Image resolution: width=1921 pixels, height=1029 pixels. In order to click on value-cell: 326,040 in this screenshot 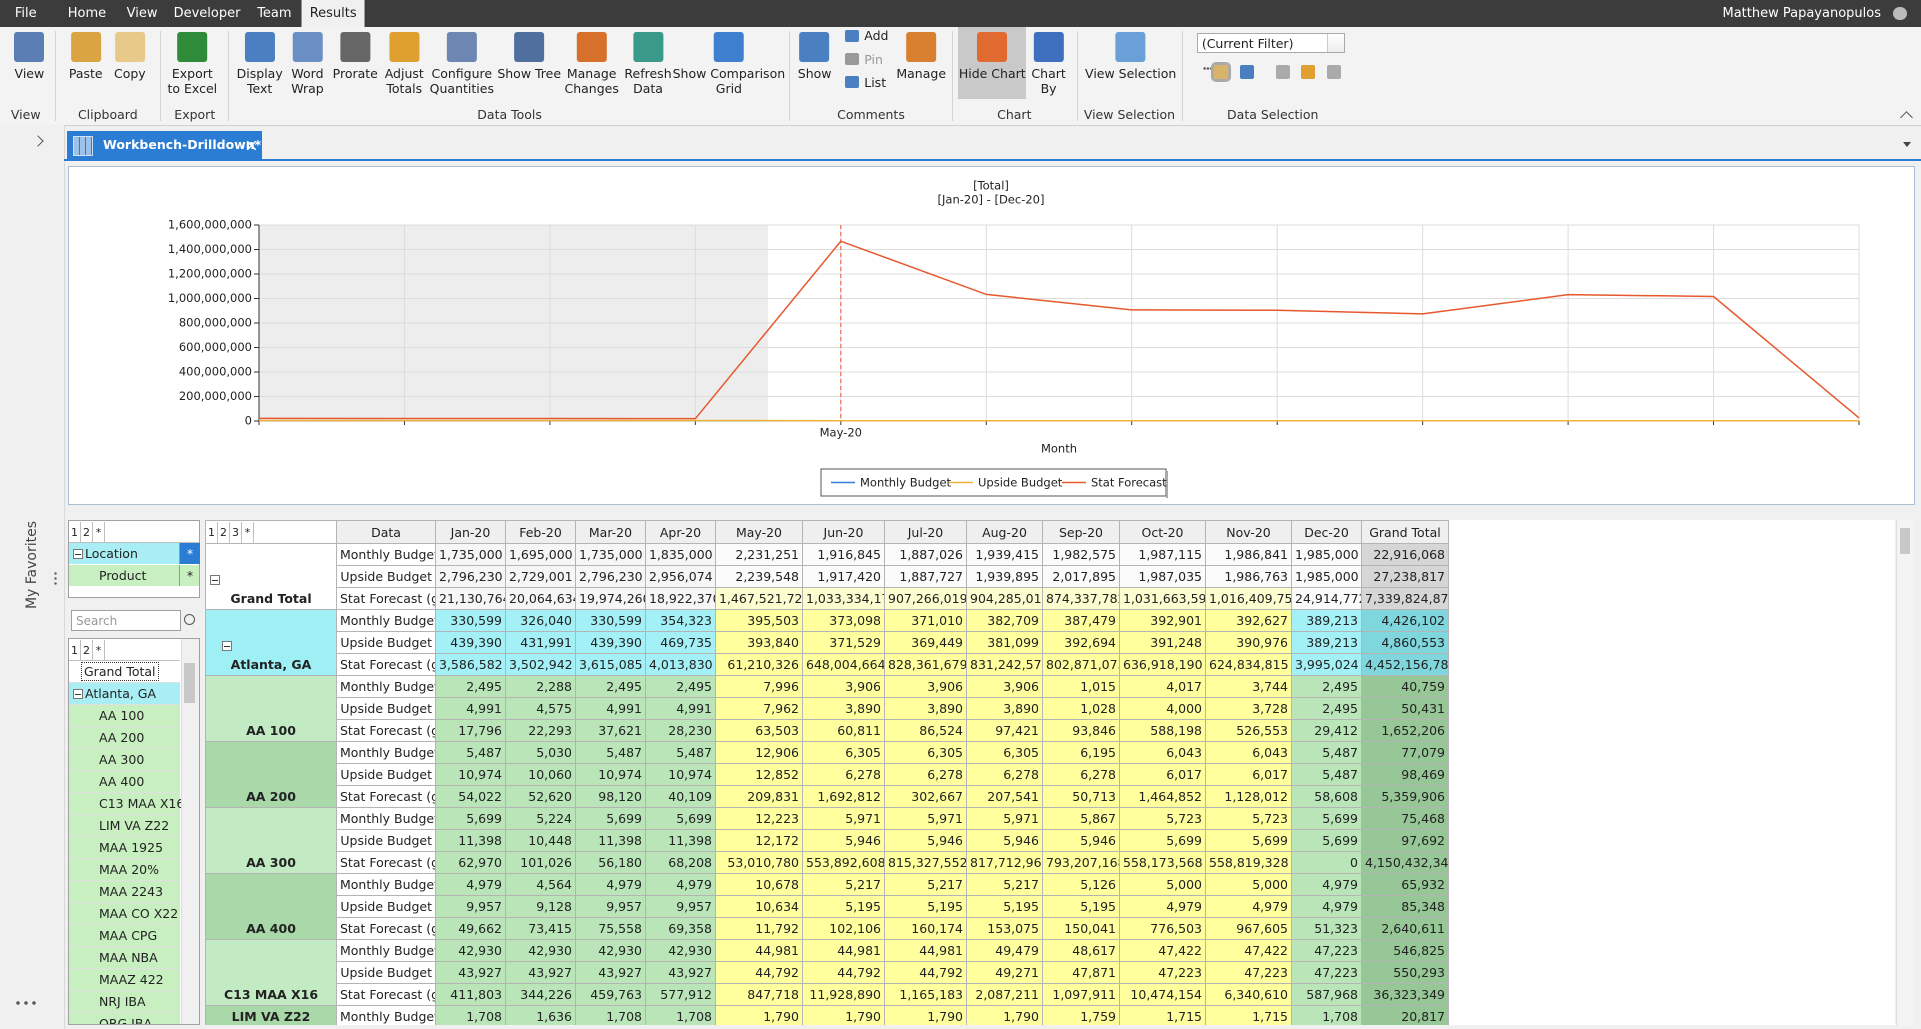, I will do `click(540, 620)`.